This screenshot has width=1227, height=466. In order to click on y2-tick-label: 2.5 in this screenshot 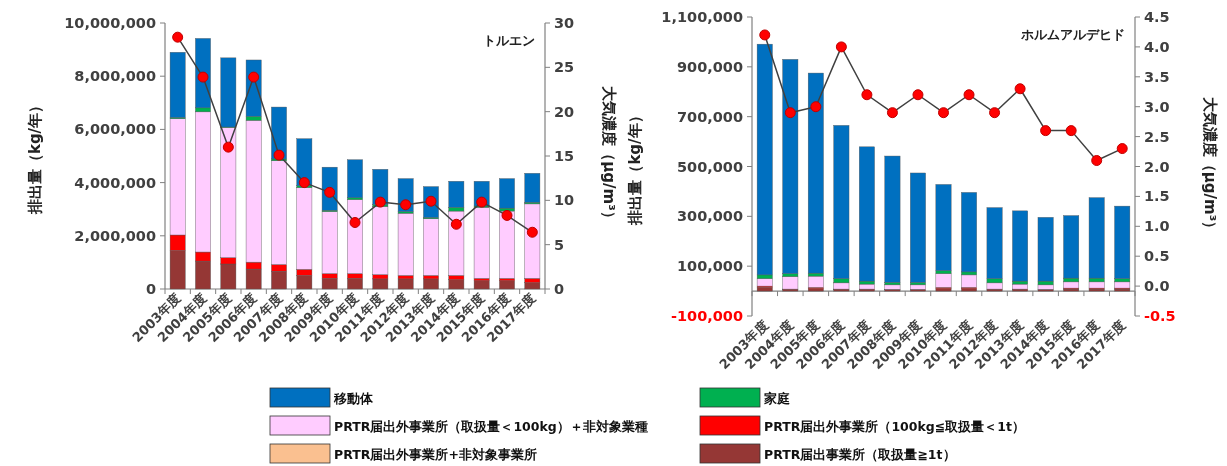, I will do `click(1157, 136)`.